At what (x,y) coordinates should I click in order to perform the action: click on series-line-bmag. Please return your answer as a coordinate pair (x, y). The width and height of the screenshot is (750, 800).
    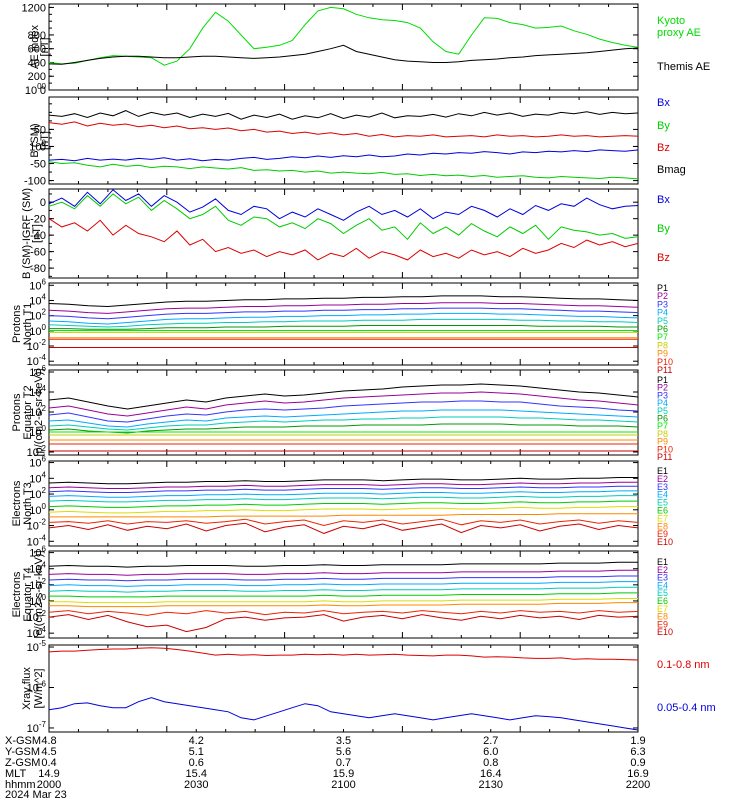
    Looking at the image, I should click on (343, 115).